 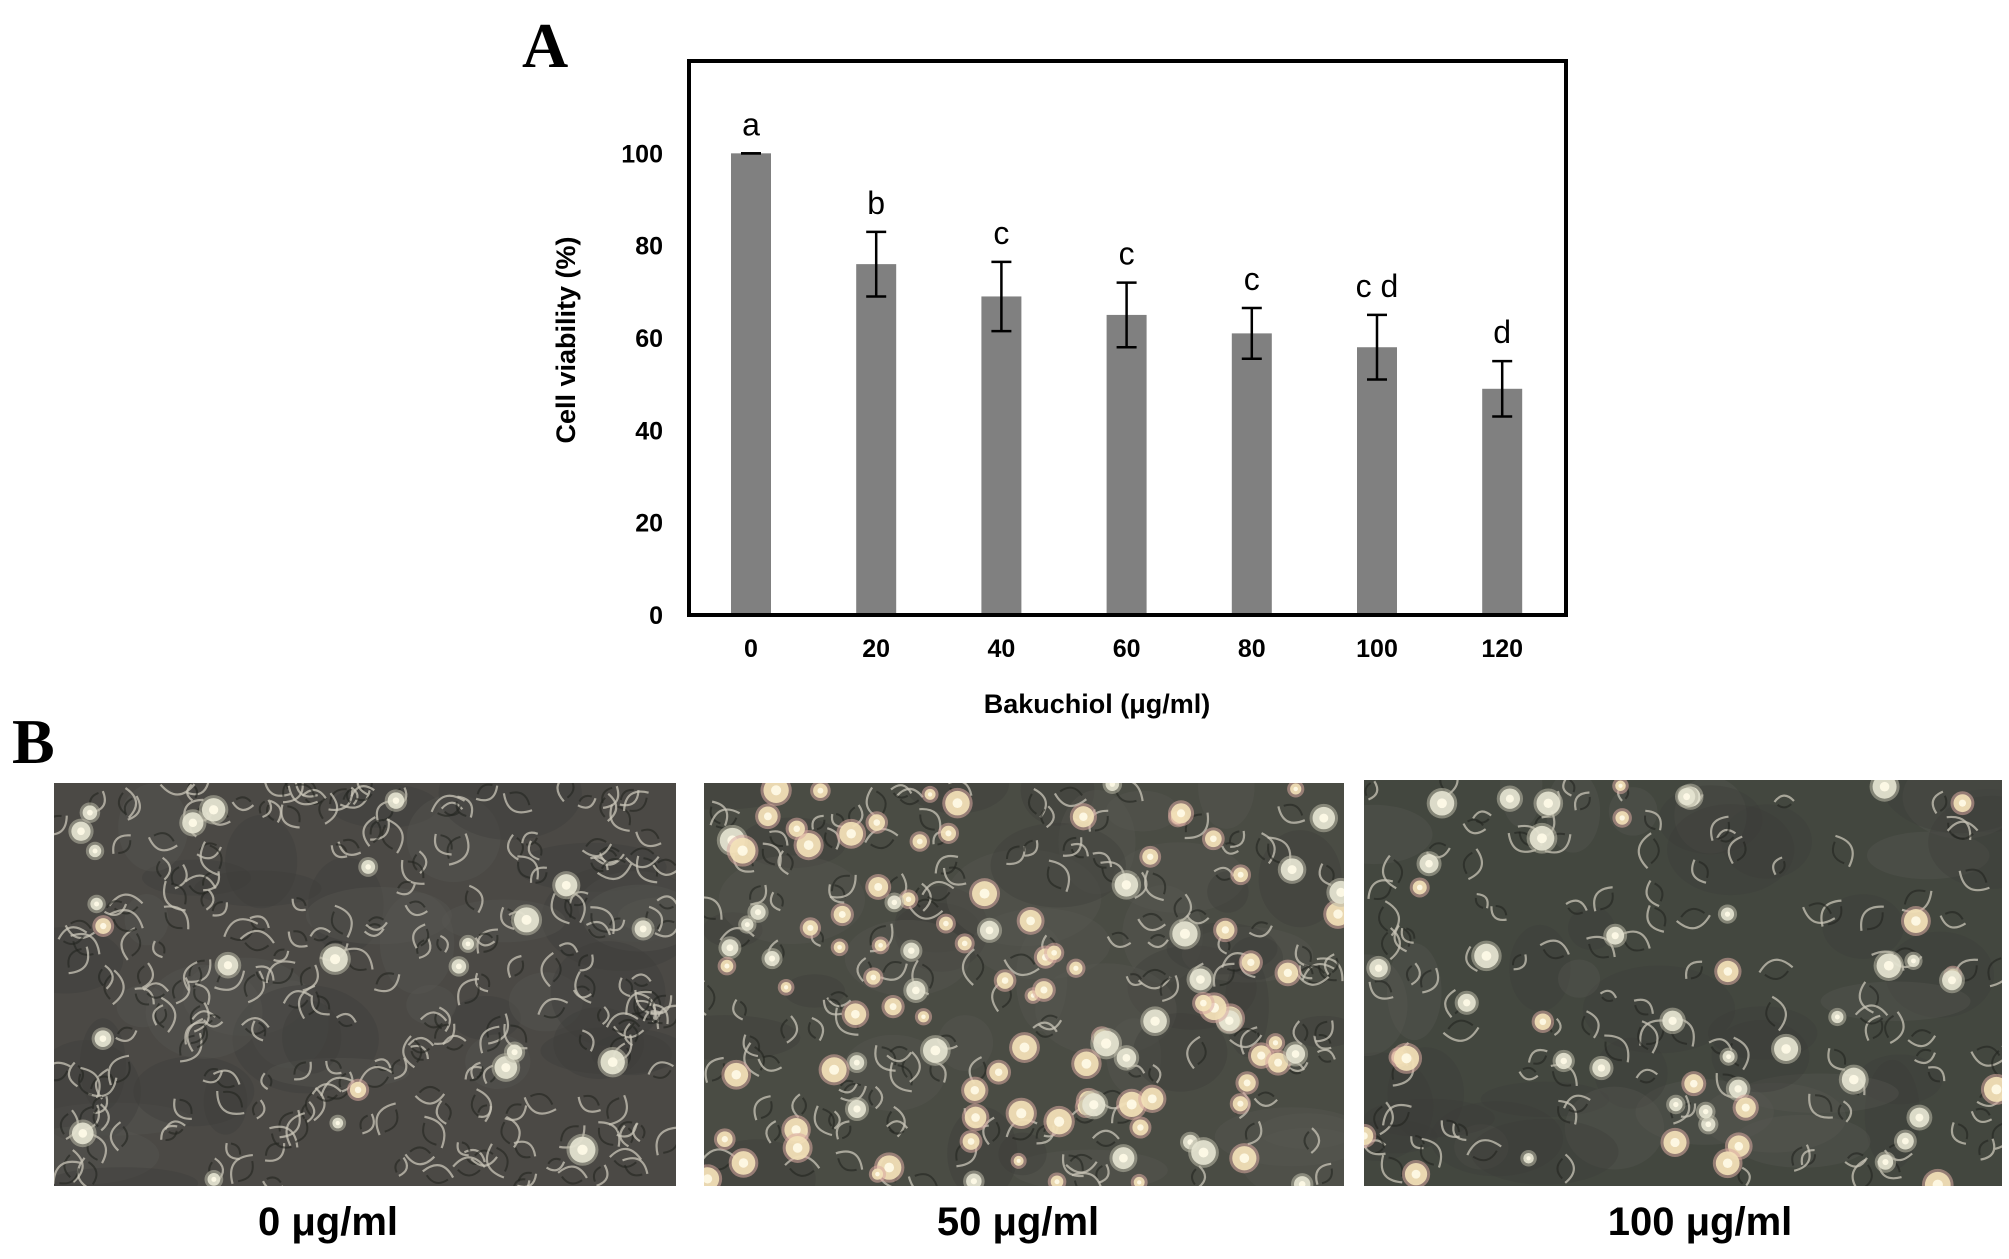 I want to click on y-tick-label: 20, so click(x=649, y=524).